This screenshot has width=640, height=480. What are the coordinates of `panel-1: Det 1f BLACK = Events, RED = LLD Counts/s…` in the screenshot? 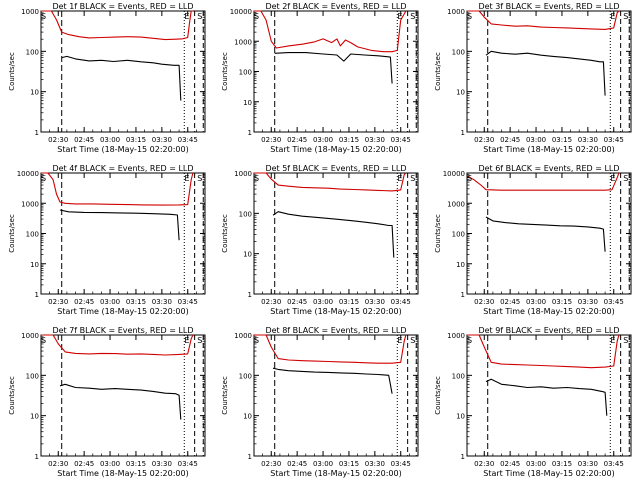 It's located at (107, 78).